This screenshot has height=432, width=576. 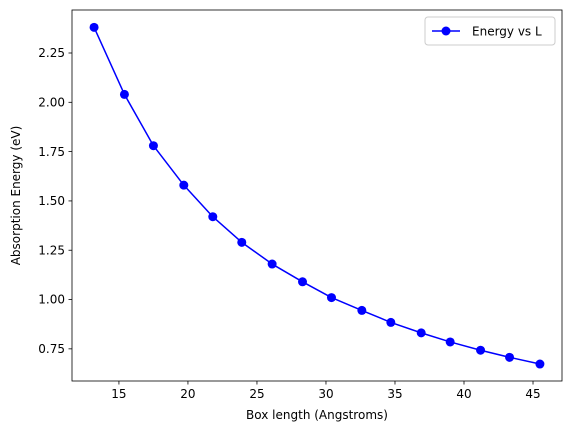 What do you see at coordinates (118, 394) in the screenshot?
I see `x-tick-label: 15` at bounding box center [118, 394].